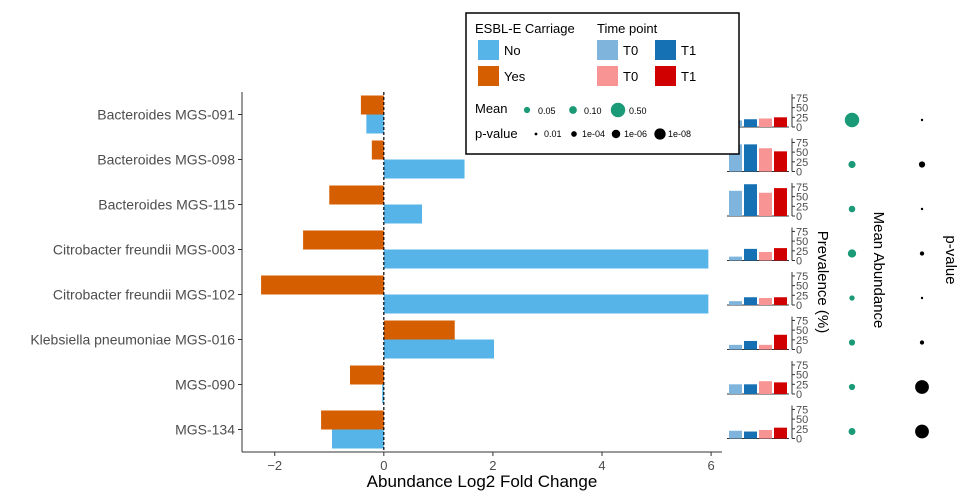 The width and height of the screenshot is (962, 491). Describe the element at coordinates (688, 50) in the screenshot. I see `legend-time-label-1: T1` at that location.